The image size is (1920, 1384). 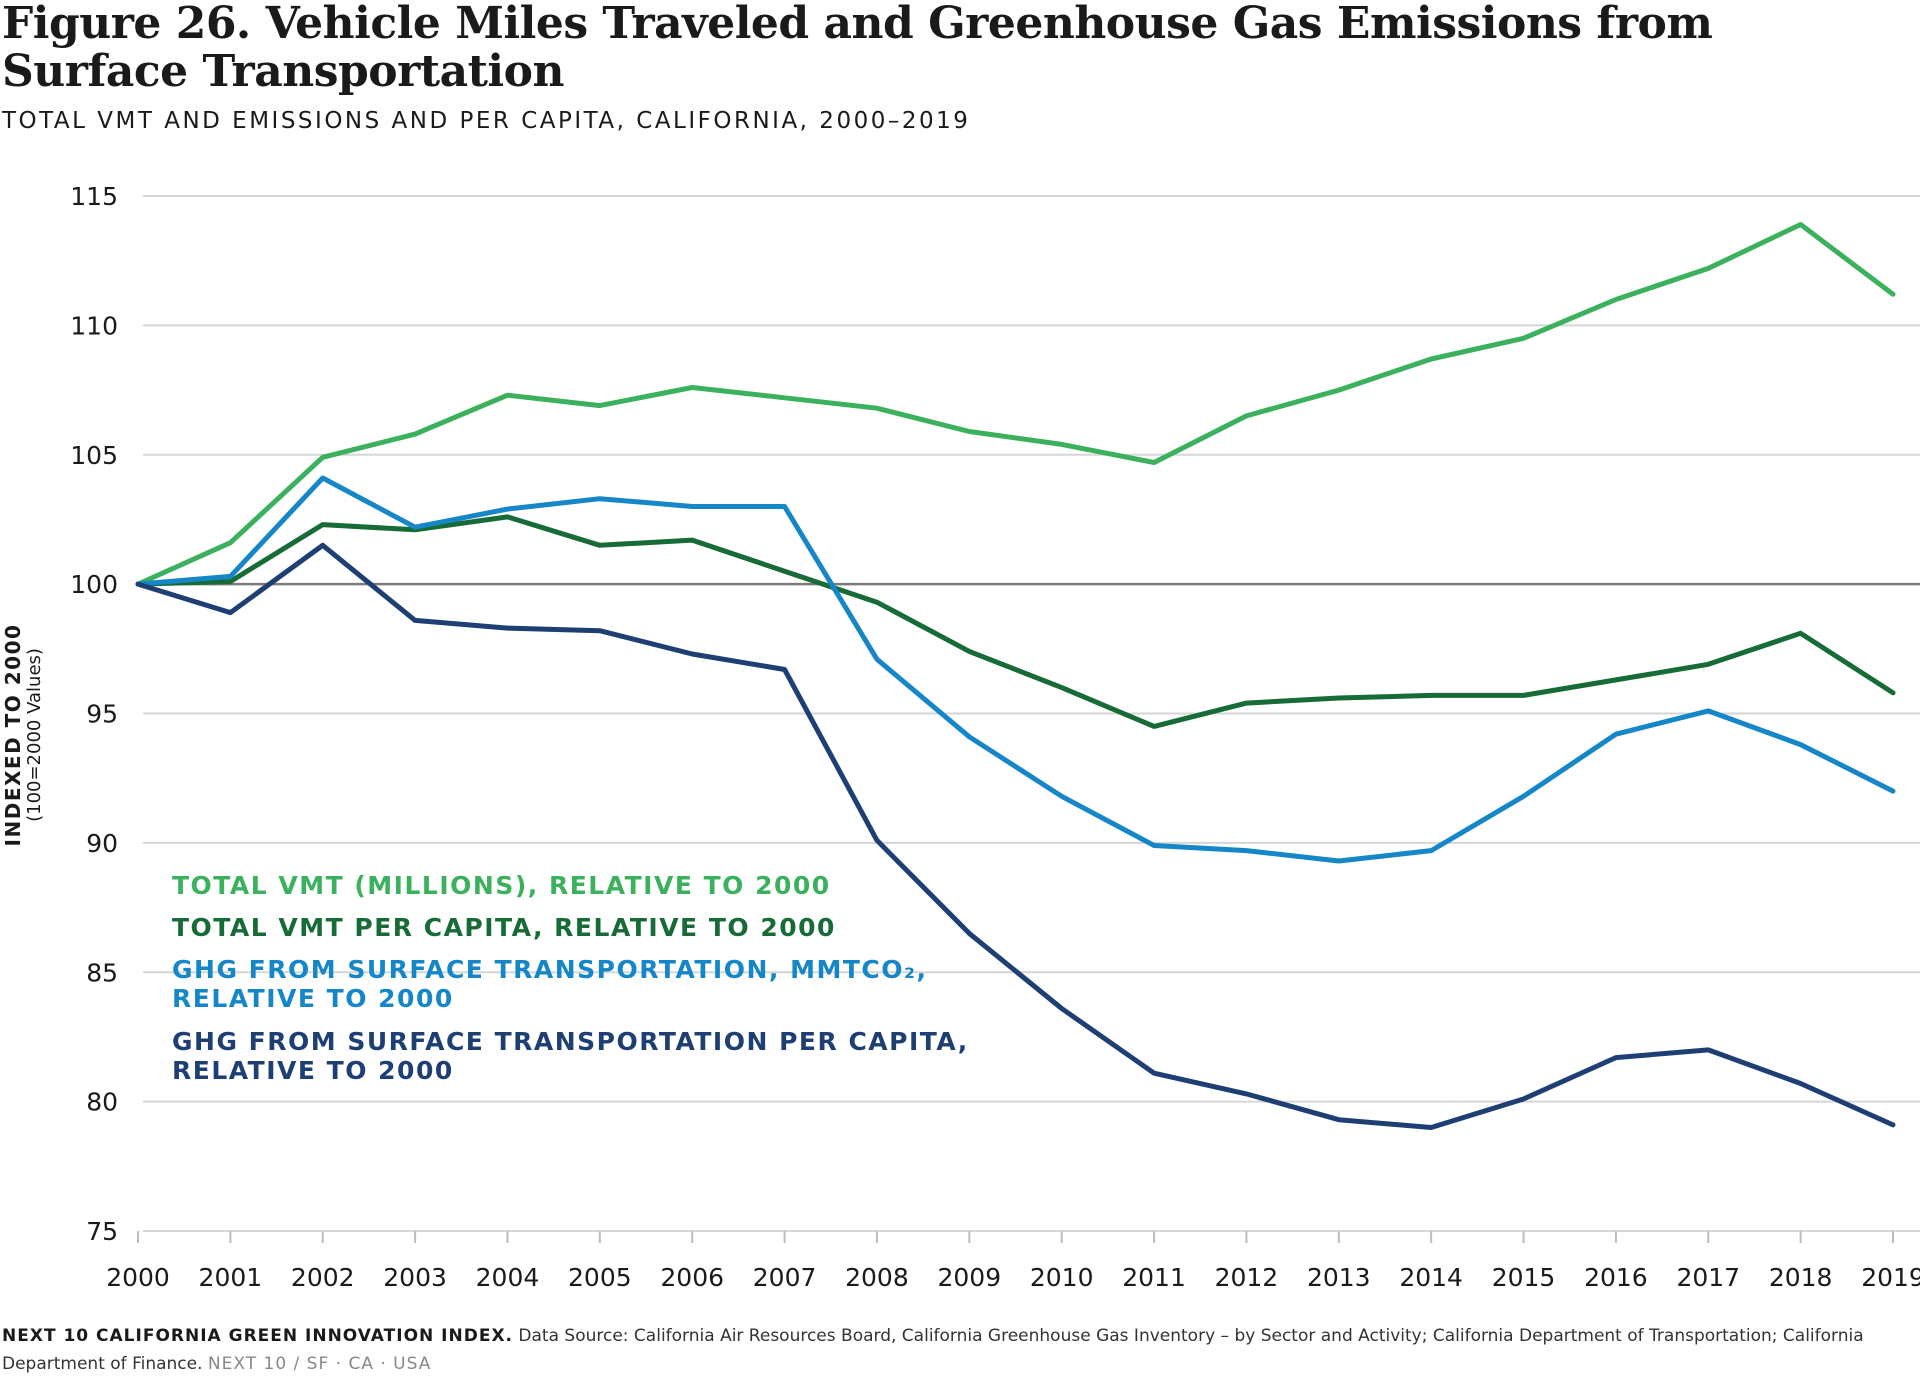 I want to click on y-tick-label: 105, so click(x=94, y=455).